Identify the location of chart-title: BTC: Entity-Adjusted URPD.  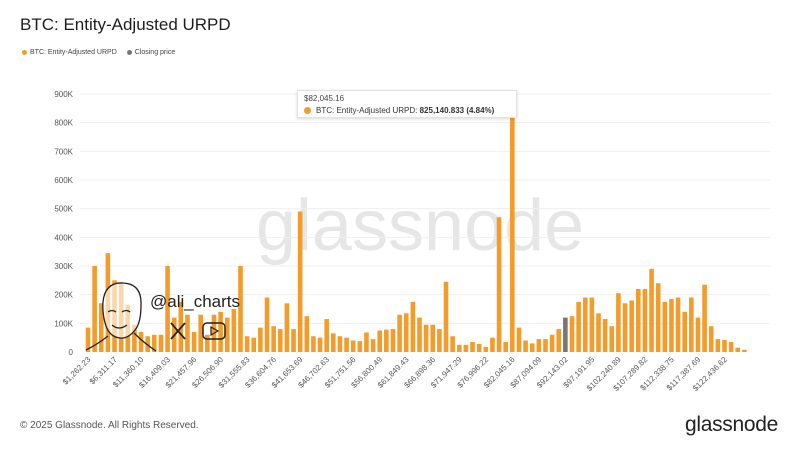
(125, 24).